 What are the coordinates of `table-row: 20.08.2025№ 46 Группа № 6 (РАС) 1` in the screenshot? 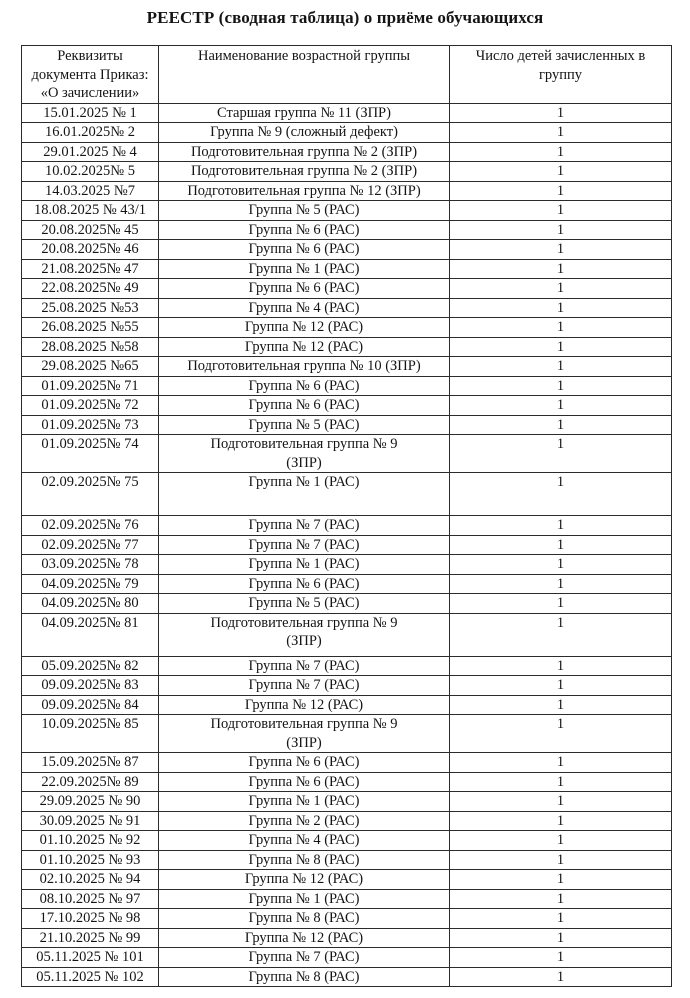 It's located at (346, 249).